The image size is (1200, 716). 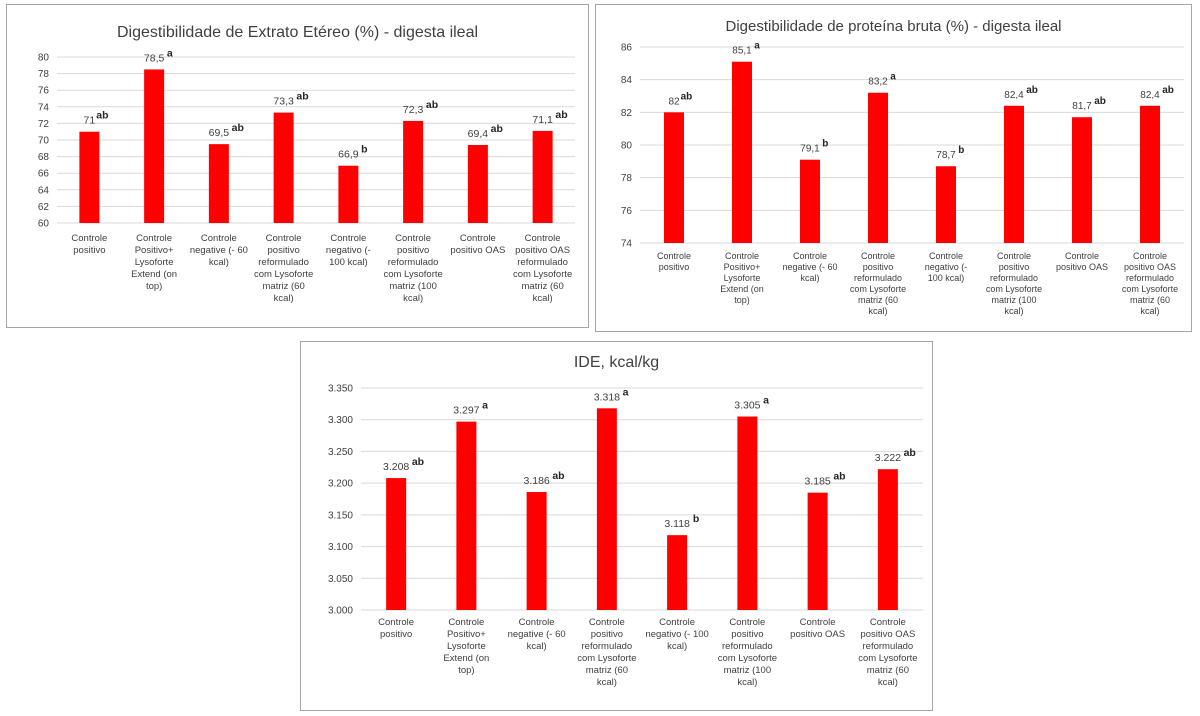 I want to click on category-label: Controle positivo, so click(x=396, y=628).